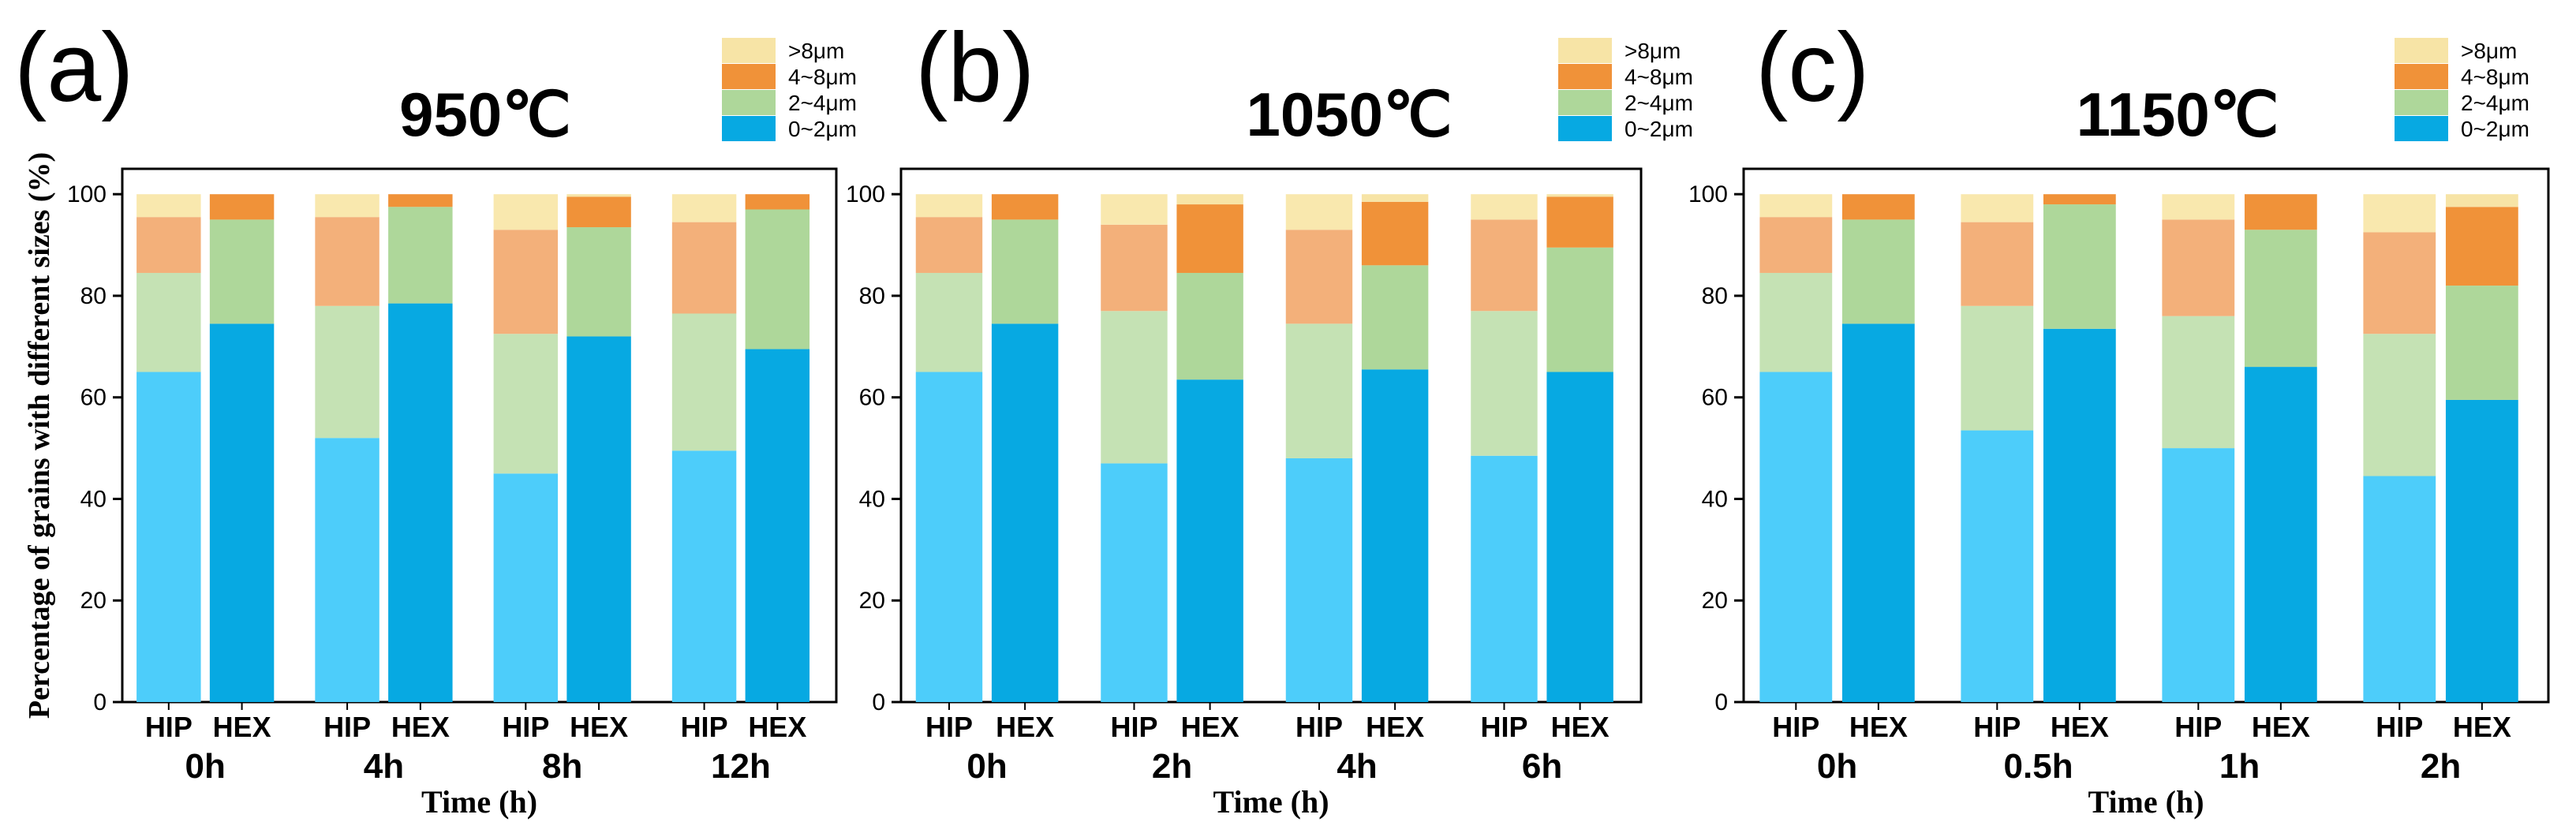 The width and height of the screenshot is (2576, 833). What do you see at coordinates (2489, 51) in the screenshot?
I see `legend-label: >8μm` at bounding box center [2489, 51].